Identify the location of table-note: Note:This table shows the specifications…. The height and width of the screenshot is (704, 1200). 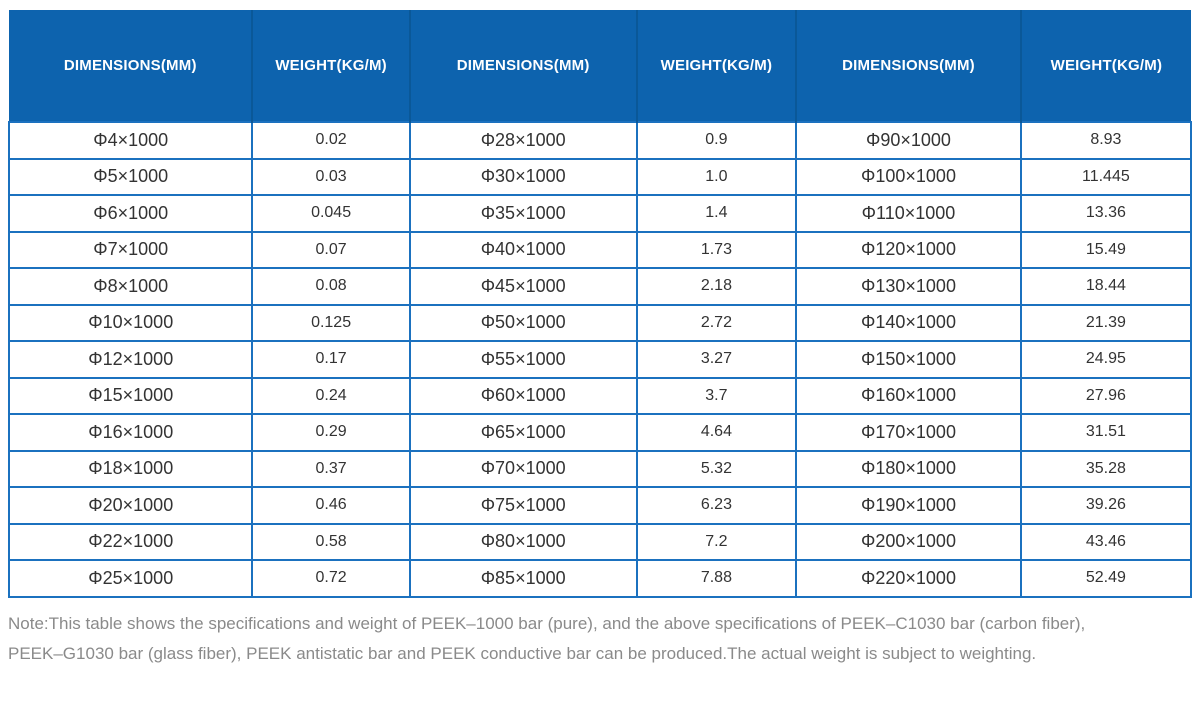
(600, 639).